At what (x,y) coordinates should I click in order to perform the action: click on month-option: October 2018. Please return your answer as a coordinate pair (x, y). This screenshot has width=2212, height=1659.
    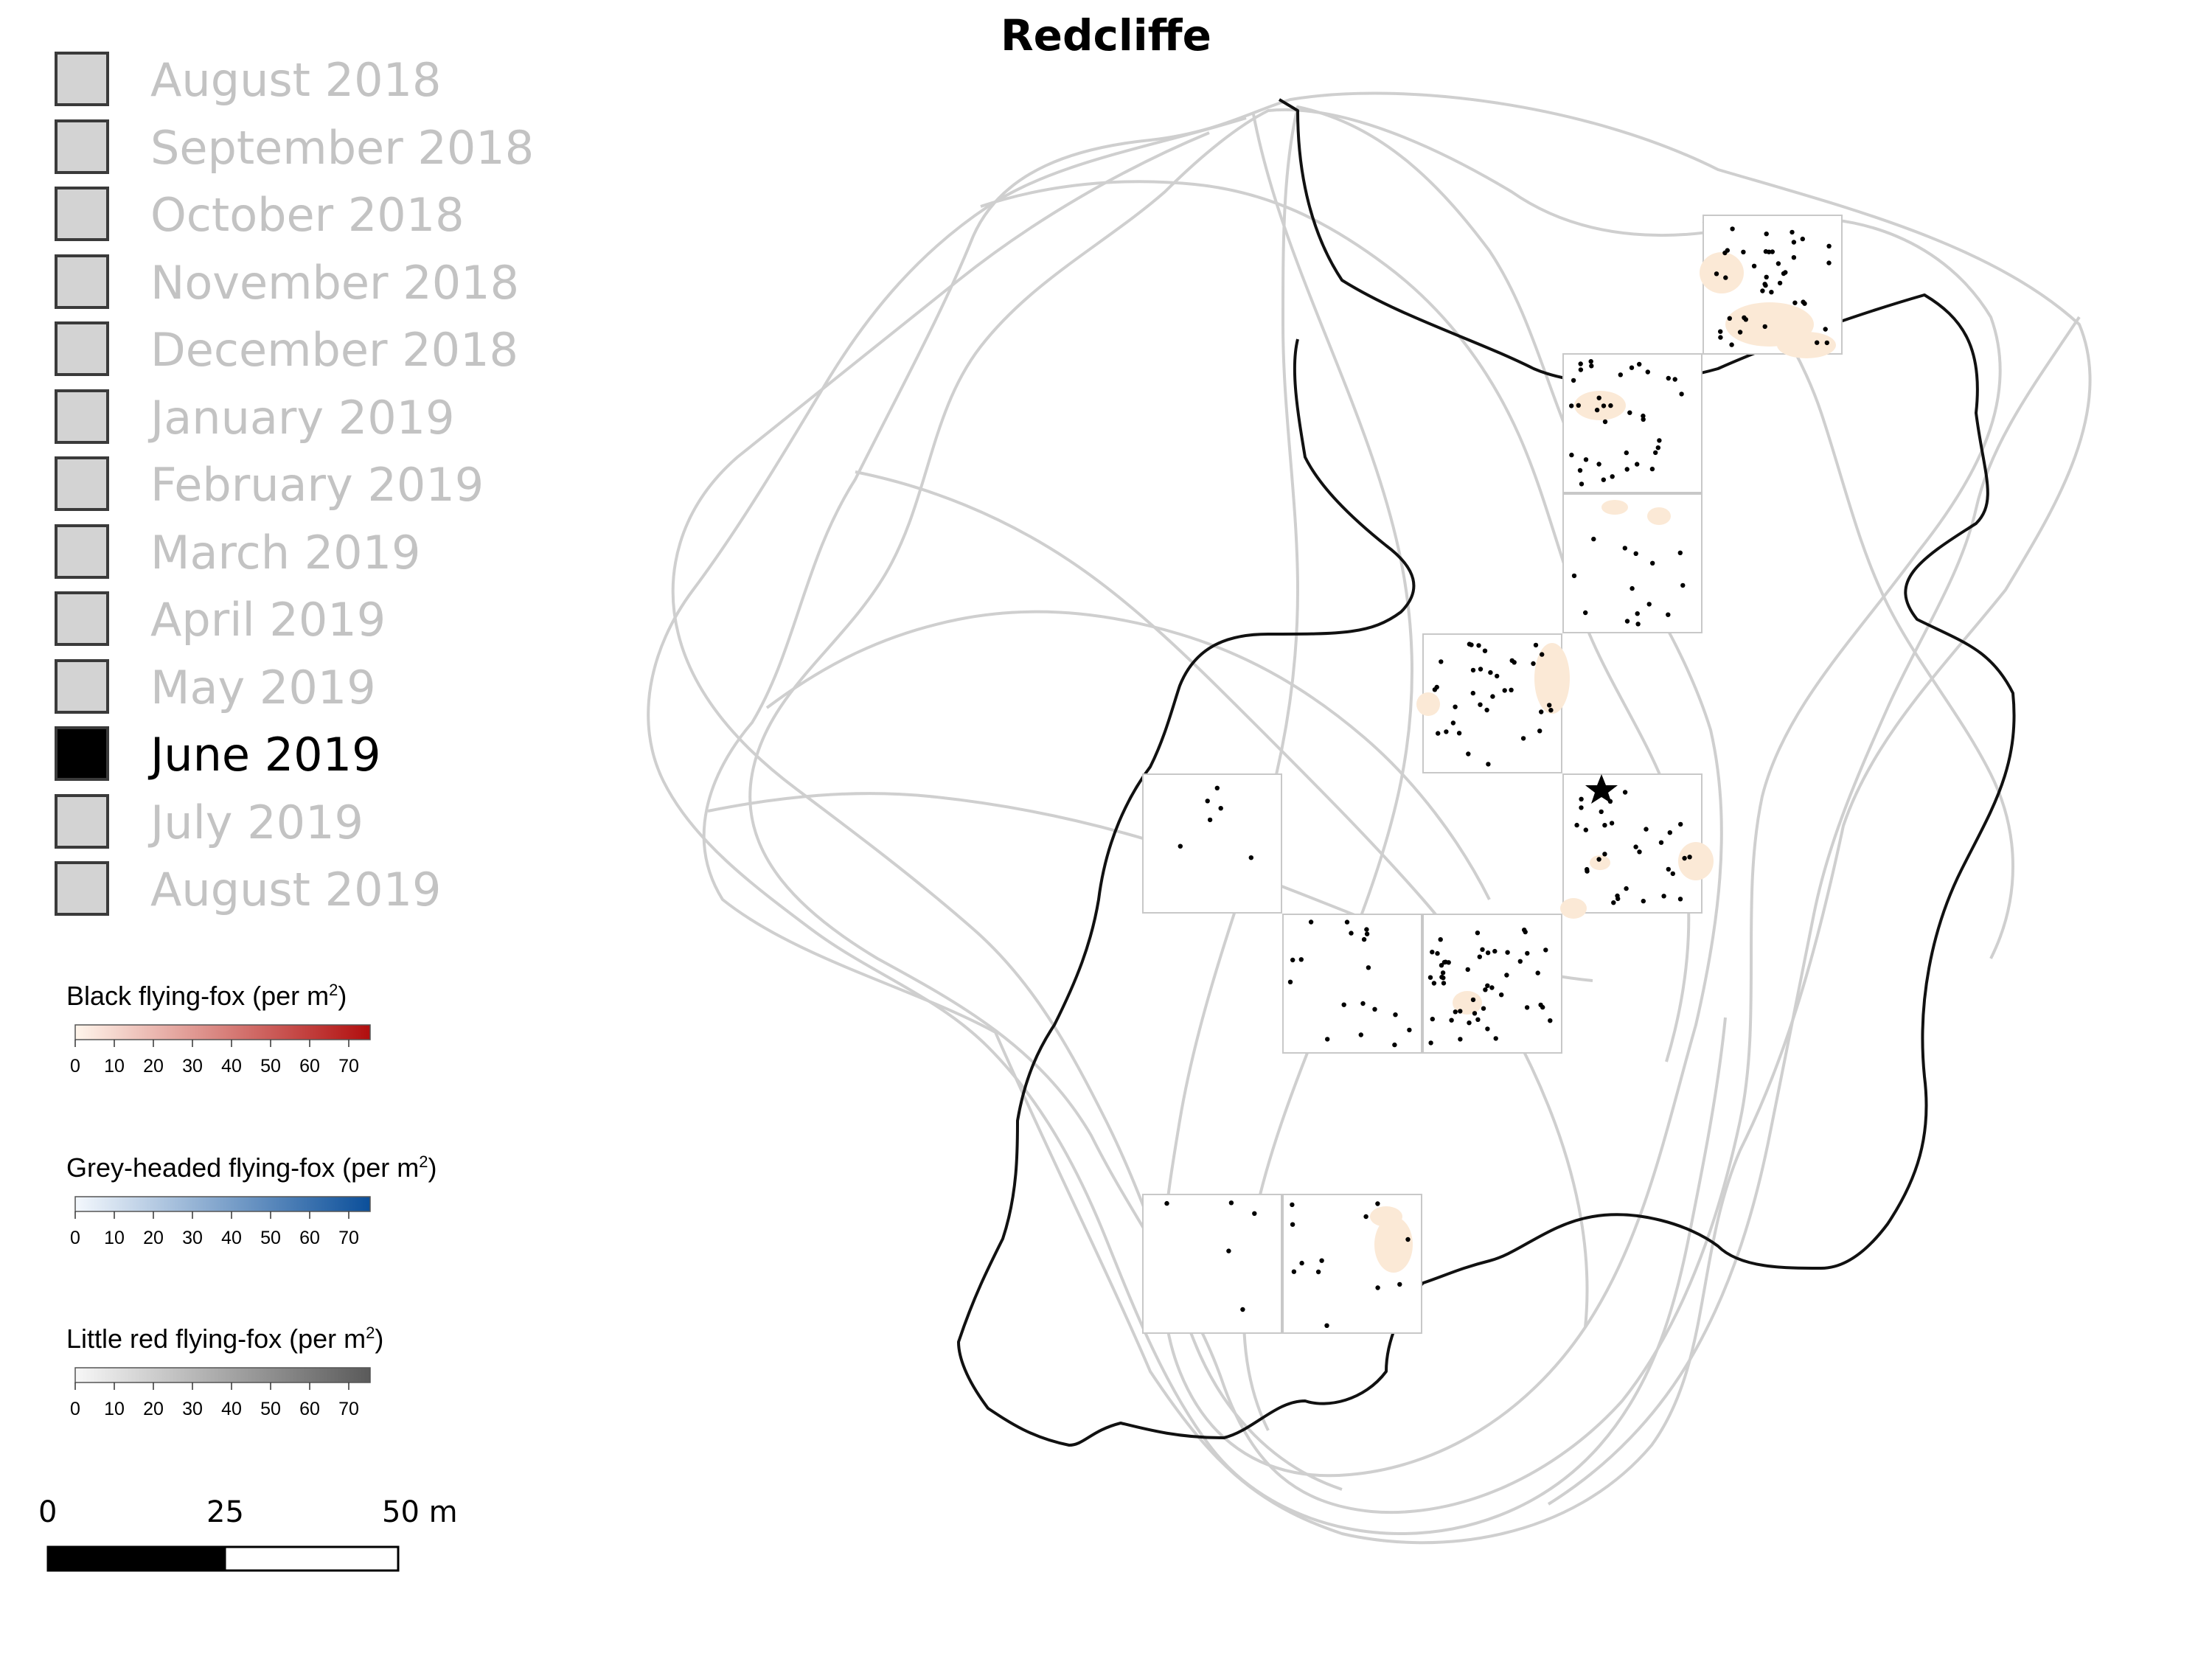
    Looking at the image, I should click on (313, 216).